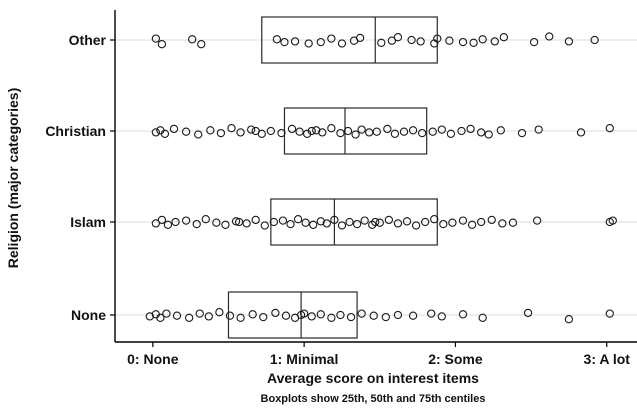 This screenshot has width=637, height=416. Describe the element at coordinates (13, 178) in the screenshot. I see `y-axis-title: Religion (major categories)` at that location.